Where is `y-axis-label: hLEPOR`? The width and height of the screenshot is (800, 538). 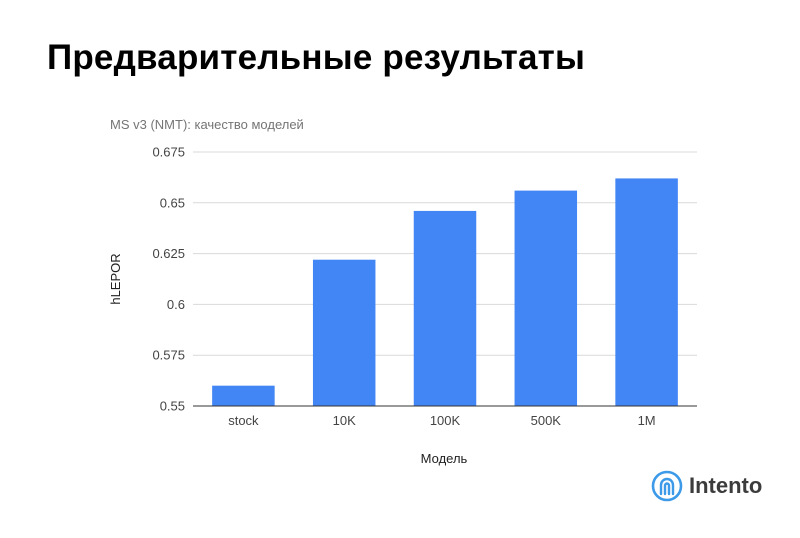 y-axis-label: hLEPOR is located at coordinates (115, 278).